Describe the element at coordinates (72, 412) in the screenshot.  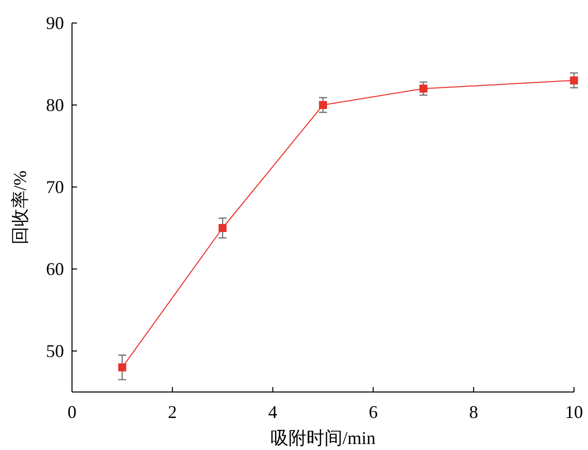
I see `x-tick-label: 0` at that location.